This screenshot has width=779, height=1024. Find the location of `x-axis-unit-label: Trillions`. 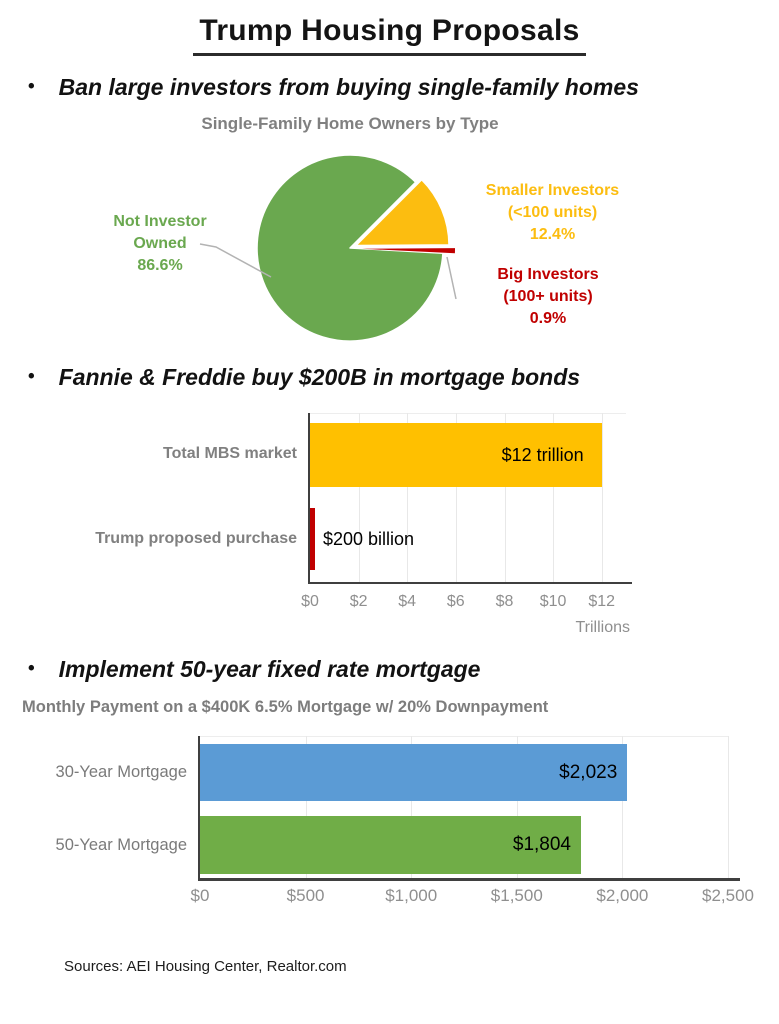

x-axis-unit-label: Trillions is located at coordinates (602, 627).